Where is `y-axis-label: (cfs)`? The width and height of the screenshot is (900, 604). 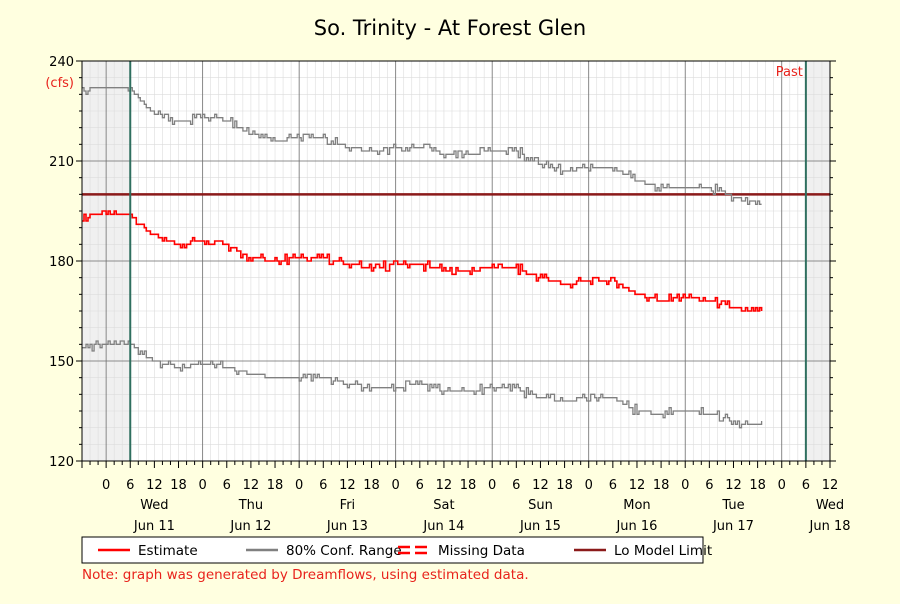 y-axis-label: (cfs) is located at coordinates (59, 83).